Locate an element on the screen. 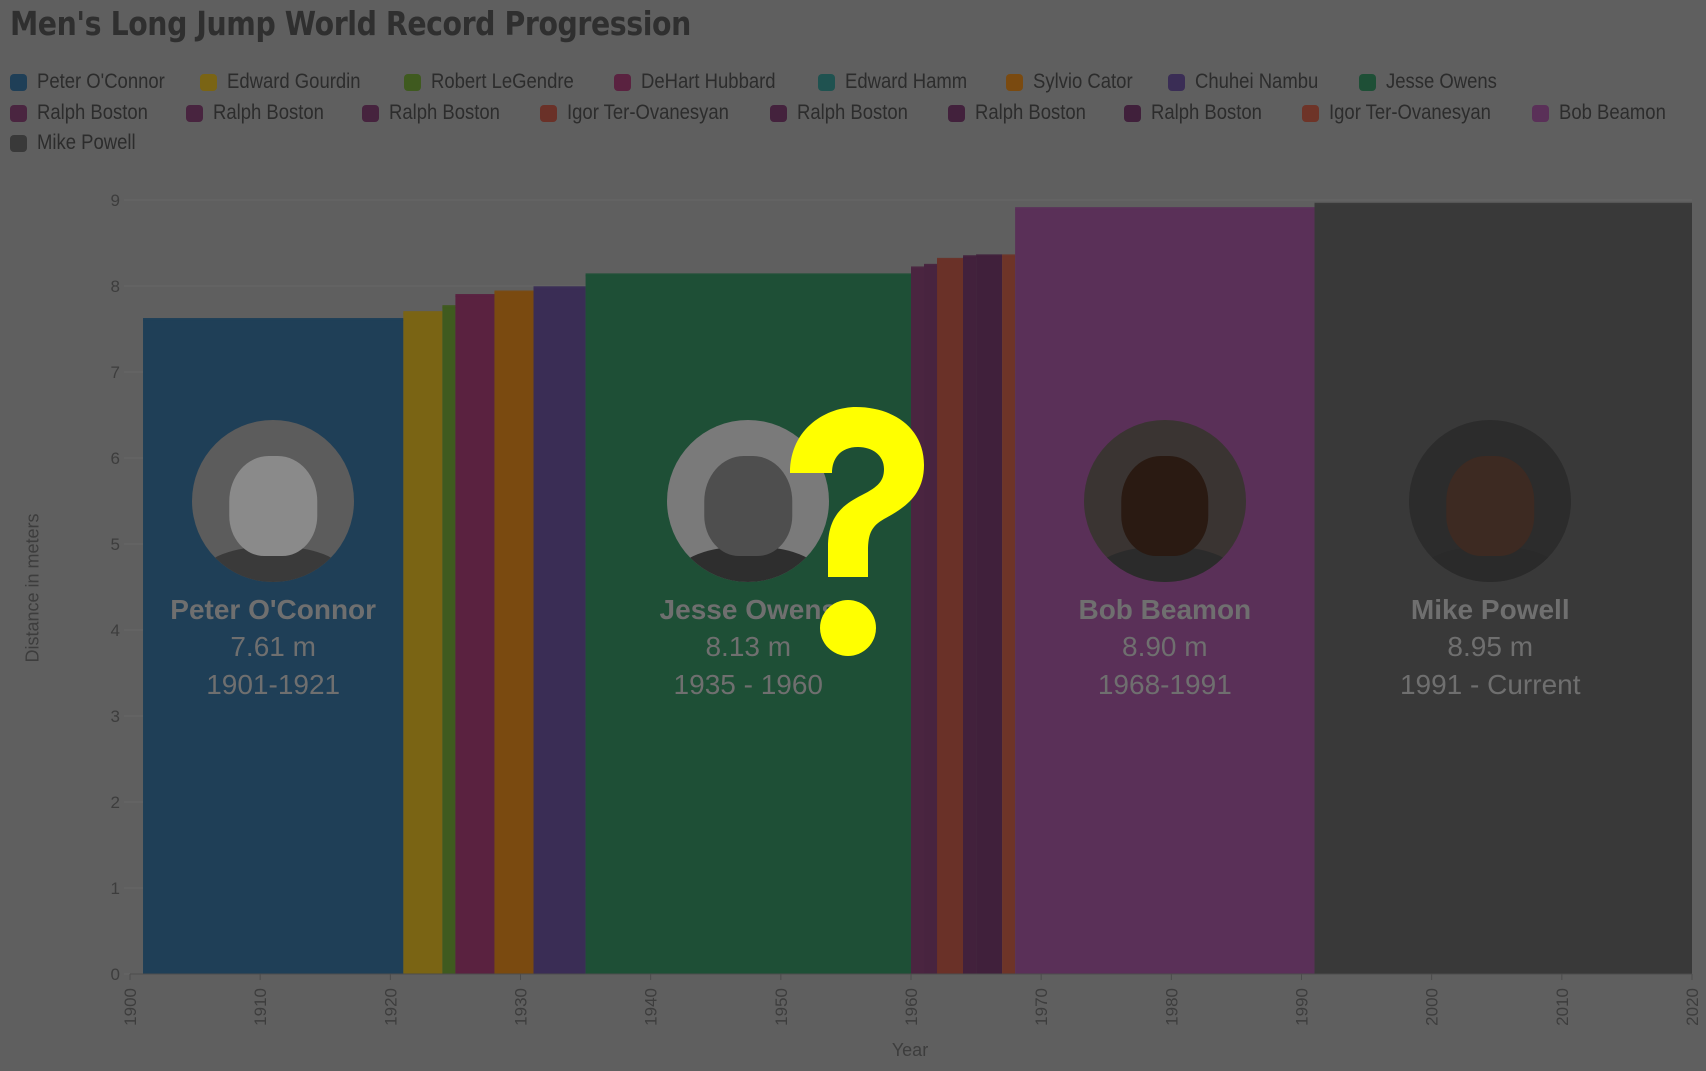 This screenshot has height=1071, width=1706. record-holder-name: Bob Beamon is located at coordinates (1165, 609).